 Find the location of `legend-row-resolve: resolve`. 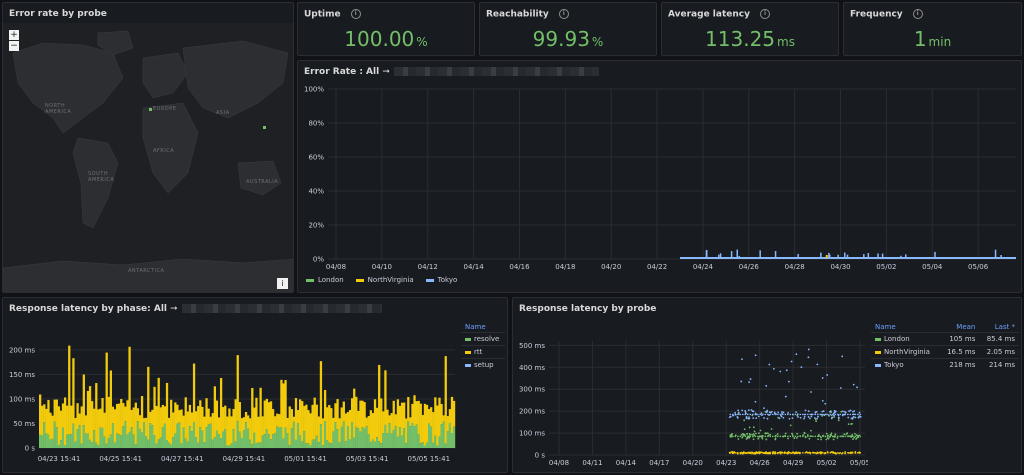

legend-row-resolve: resolve is located at coordinates (483, 339).